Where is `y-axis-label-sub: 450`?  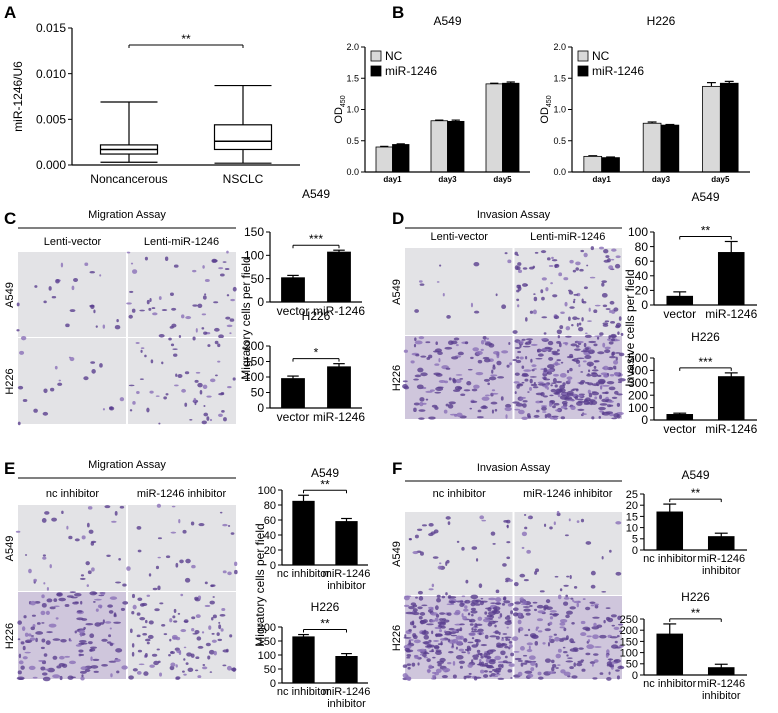
y-axis-label-sub: 450 is located at coordinates (549, 101).